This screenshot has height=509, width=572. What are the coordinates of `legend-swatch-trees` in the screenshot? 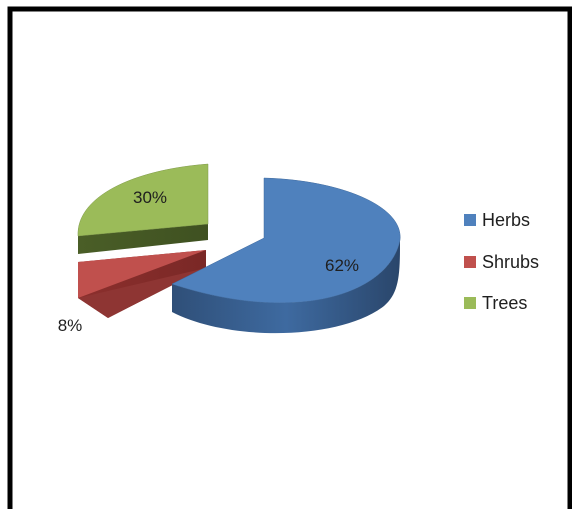 It's located at (470, 303).